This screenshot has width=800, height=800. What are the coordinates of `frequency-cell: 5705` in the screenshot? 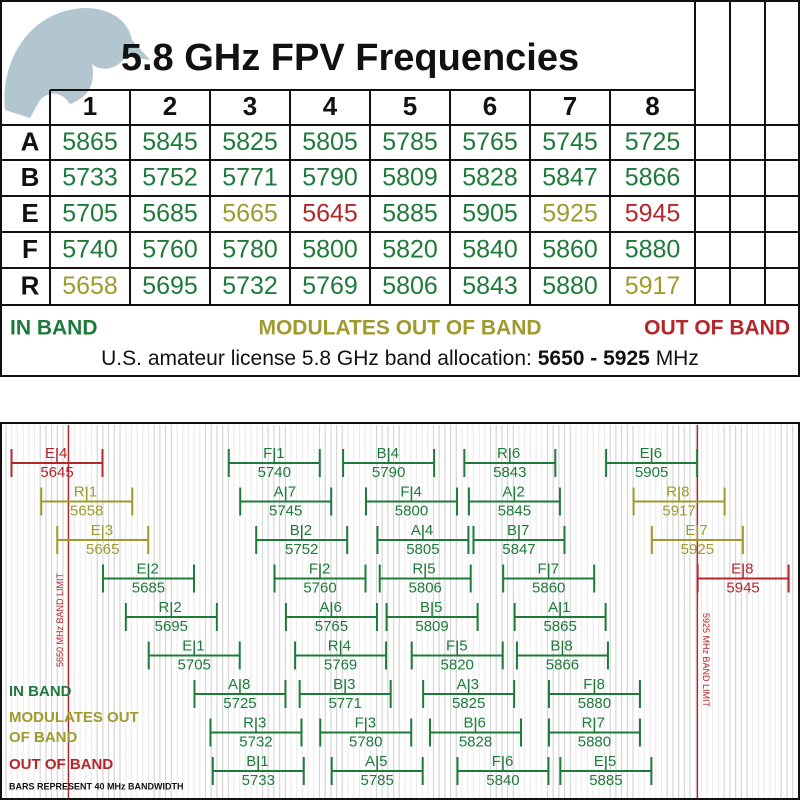 It's located at (90, 214).